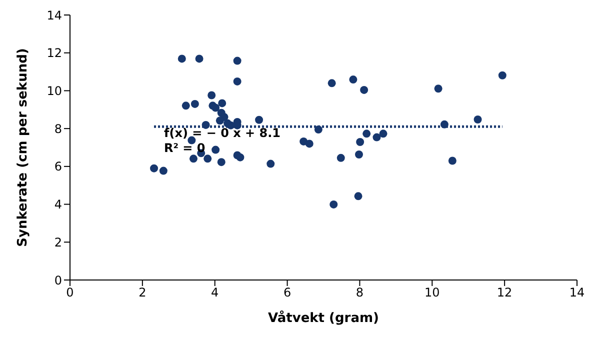 The height and width of the screenshot is (340, 605). Describe the element at coordinates (323, 318) in the screenshot. I see `x-axis-title: Våtvekt (gram)` at that location.